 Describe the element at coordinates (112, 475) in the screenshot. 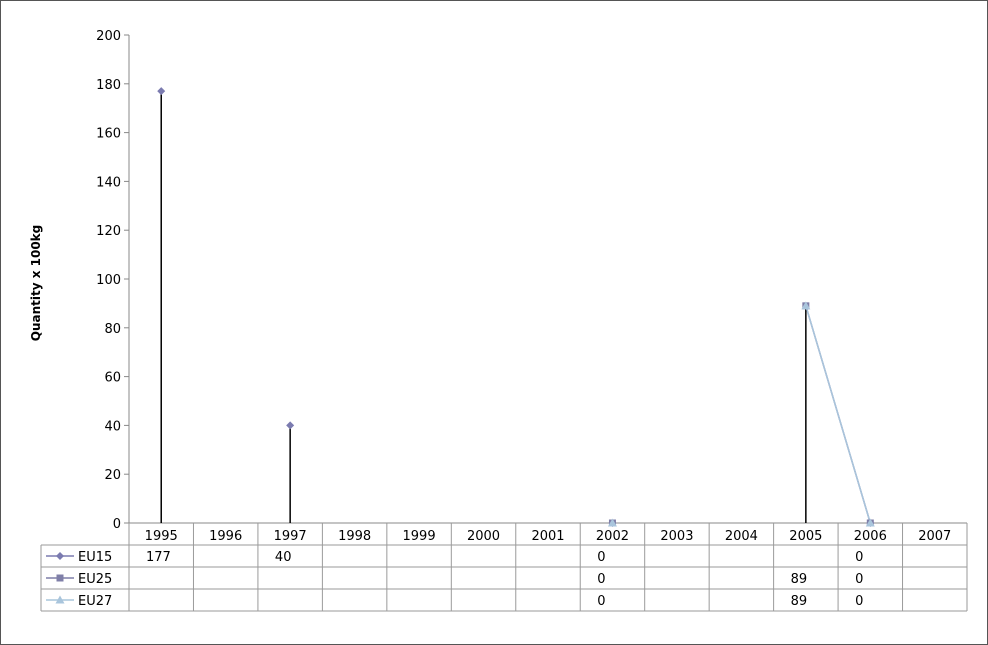

I see `y-tick-label: 20` at that location.